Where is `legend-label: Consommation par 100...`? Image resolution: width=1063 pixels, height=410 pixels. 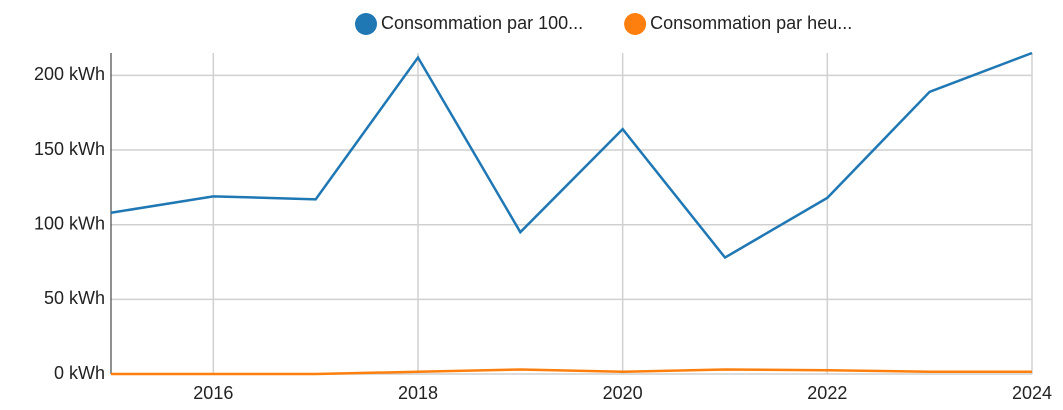
legend-label: Consommation par 100... is located at coordinates (482, 23).